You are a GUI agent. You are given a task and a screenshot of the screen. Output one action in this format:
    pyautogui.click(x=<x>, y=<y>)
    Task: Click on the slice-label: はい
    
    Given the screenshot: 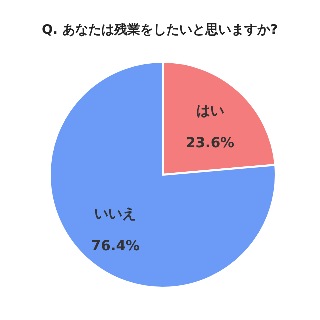 What is the action you would take?
    pyautogui.click(x=210, y=111)
    